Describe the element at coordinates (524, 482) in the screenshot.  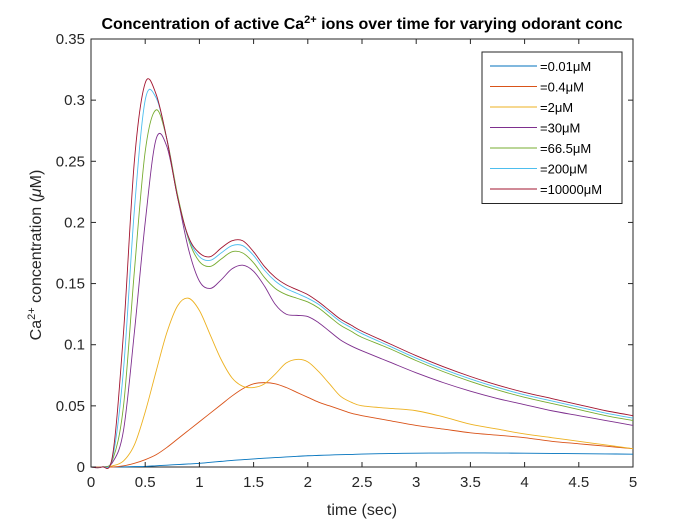
I see `x-tick-label: 4` at that location.